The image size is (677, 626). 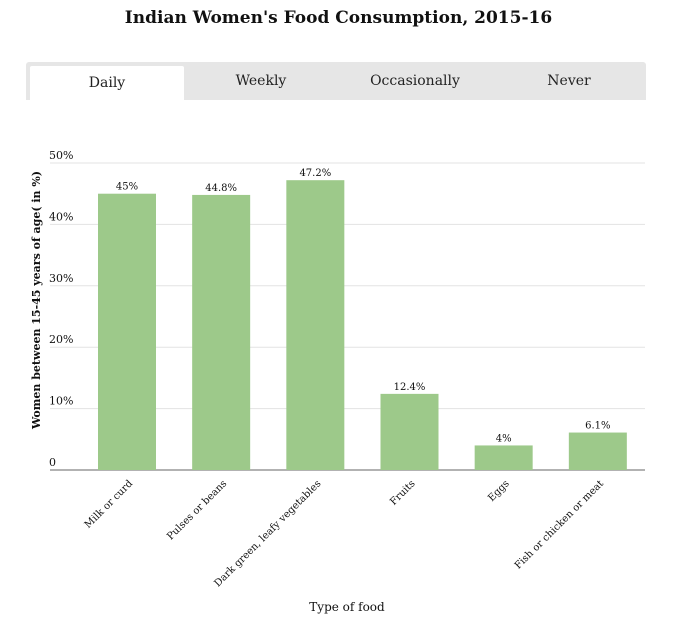 I want to click on tab-daily: Daily, so click(x=107, y=83).